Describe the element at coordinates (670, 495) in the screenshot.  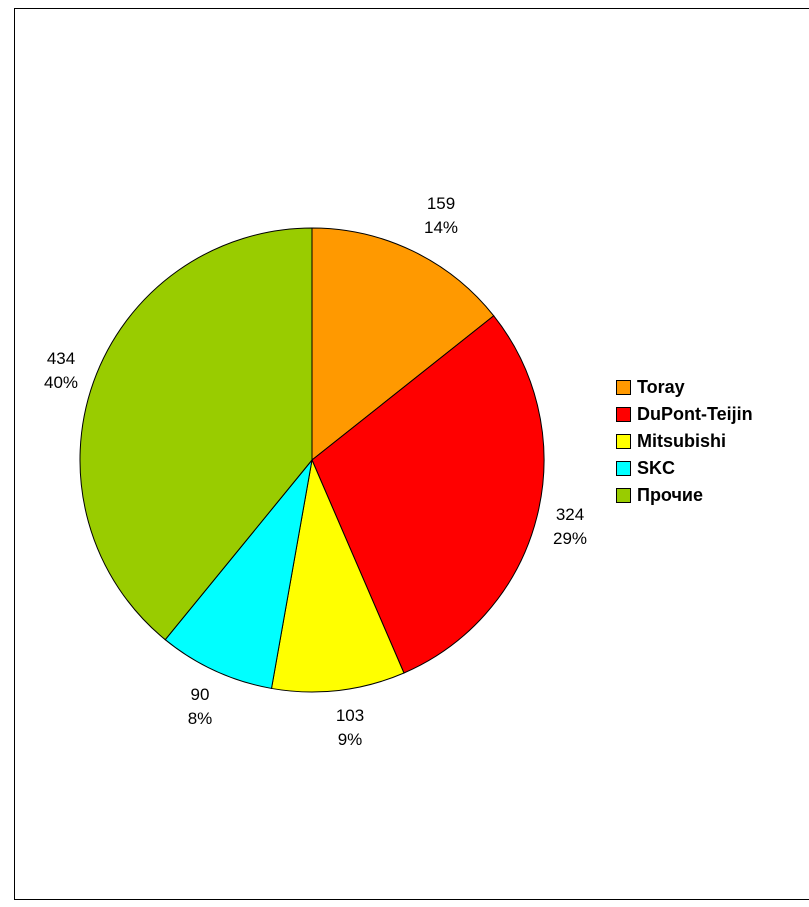
I see `legend-label: Прочие` at that location.